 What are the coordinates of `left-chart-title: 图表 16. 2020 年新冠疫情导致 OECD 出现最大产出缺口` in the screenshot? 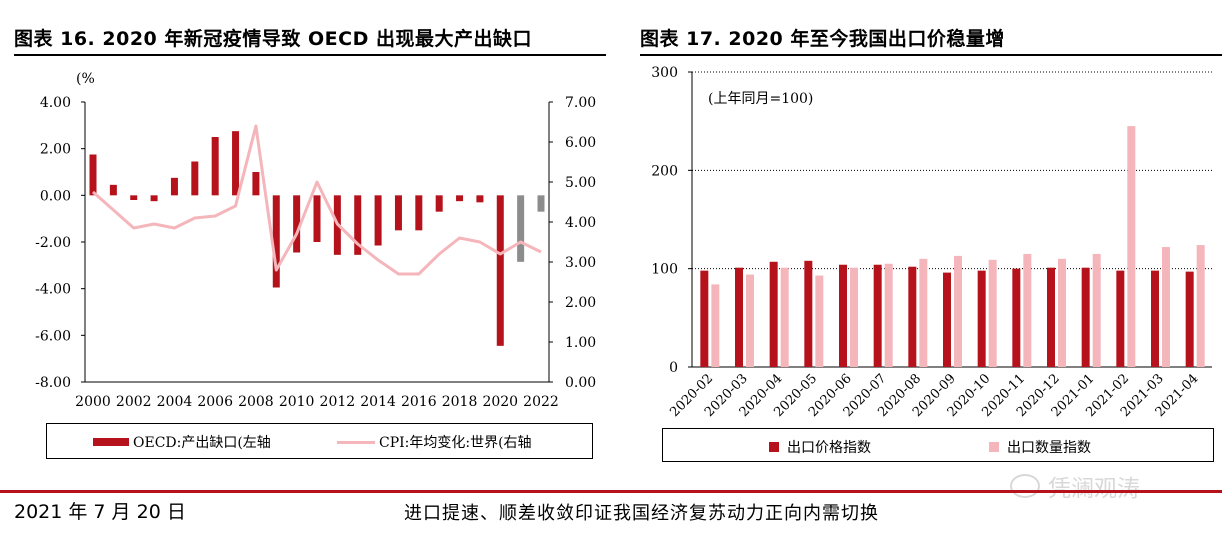 It's located at (273, 39).